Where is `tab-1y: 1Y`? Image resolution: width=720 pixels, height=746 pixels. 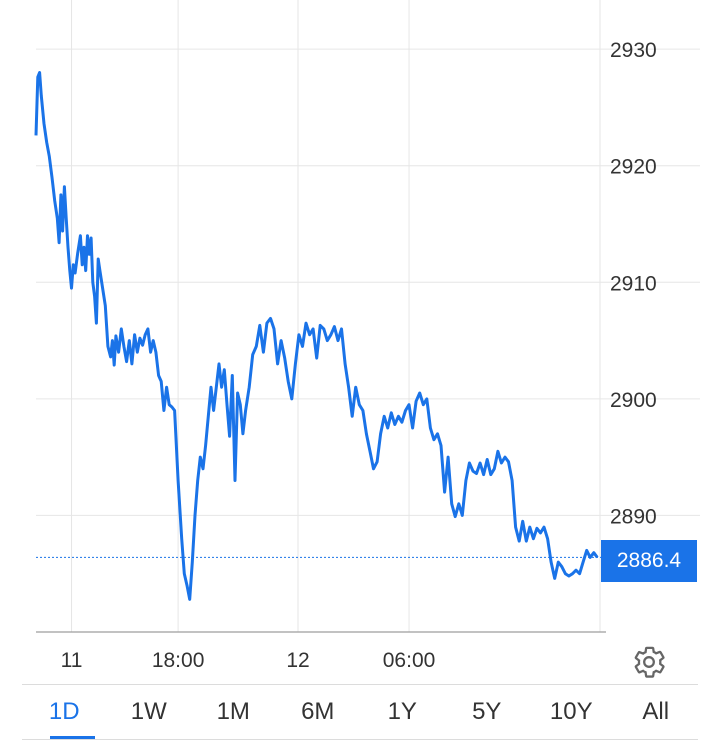
tab-1y: 1Y is located at coordinates (402, 711).